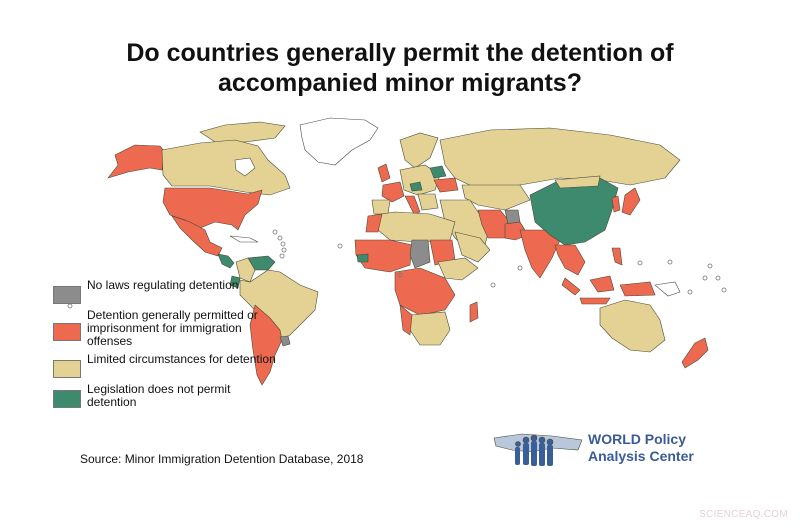  What do you see at coordinates (419, 150) in the screenshot?
I see `region-scandinavia` at bounding box center [419, 150].